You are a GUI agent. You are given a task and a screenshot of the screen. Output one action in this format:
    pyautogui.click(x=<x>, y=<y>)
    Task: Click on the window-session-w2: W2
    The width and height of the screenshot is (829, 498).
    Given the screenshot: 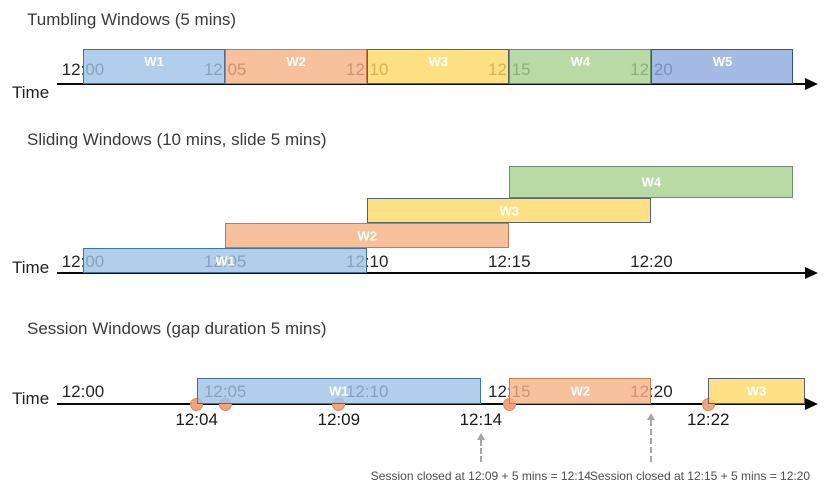 What is the action you would take?
    pyautogui.click(x=580, y=391)
    